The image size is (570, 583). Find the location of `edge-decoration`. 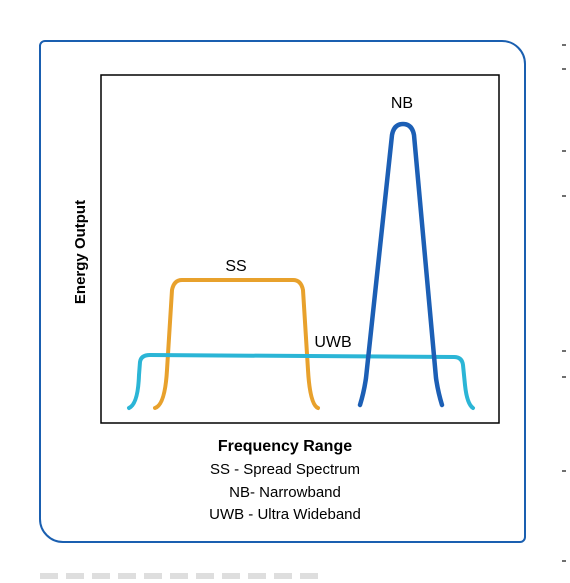

edge-decoration is located at coordinates (563, 291).